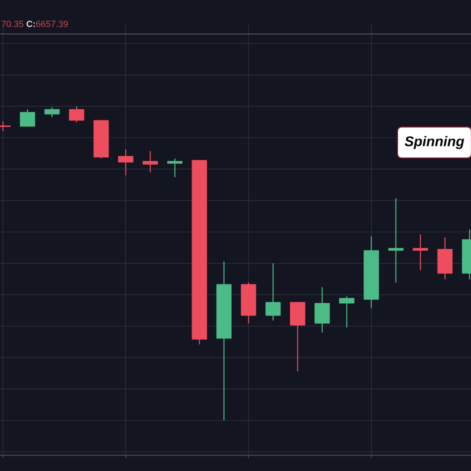 The image size is (471, 471). I want to click on annotation: Spinning, so click(434, 143).